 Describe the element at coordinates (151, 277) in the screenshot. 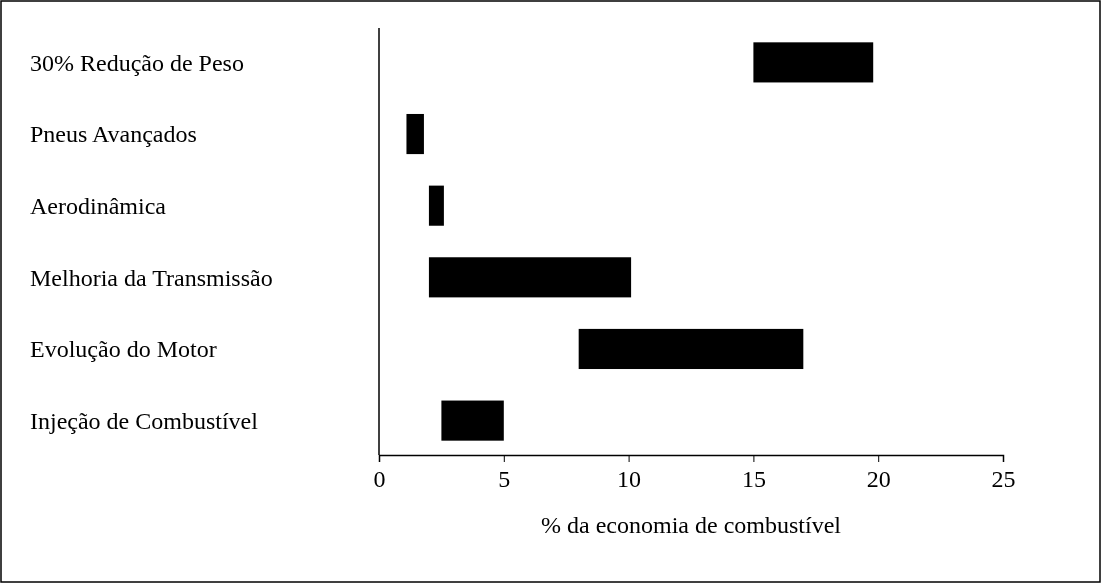

I see `y-tick-label: Melhoria da Transmissão` at that location.